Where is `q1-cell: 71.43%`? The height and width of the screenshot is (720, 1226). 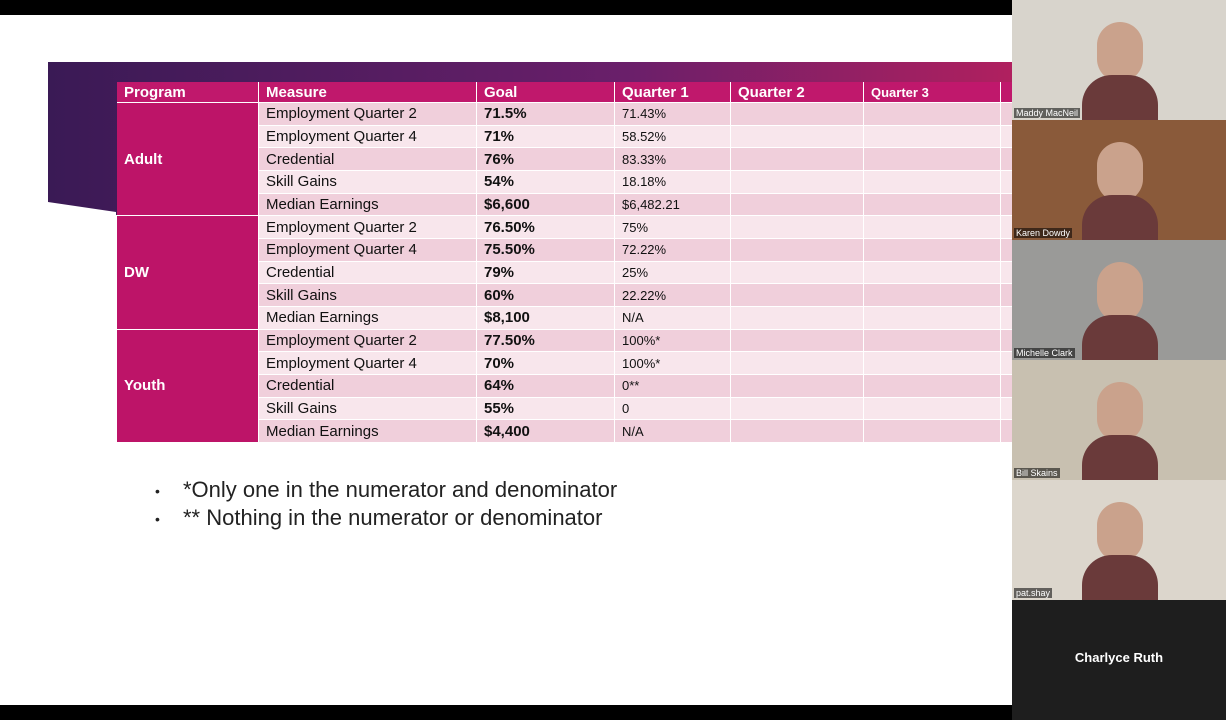 q1-cell: 71.43% is located at coordinates (673, 114).